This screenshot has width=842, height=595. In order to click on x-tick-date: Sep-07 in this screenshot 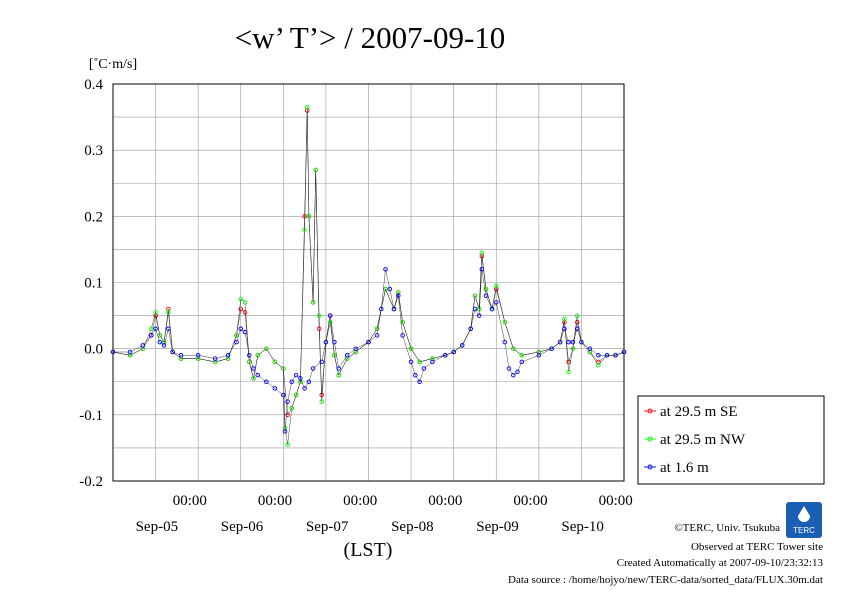, I will do `click(327, 527)`.